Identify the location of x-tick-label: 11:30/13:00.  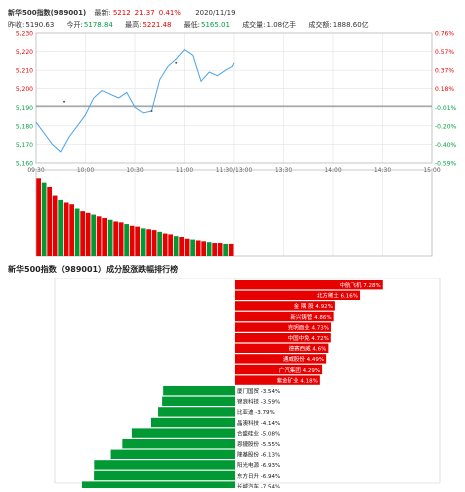
(234, 170).